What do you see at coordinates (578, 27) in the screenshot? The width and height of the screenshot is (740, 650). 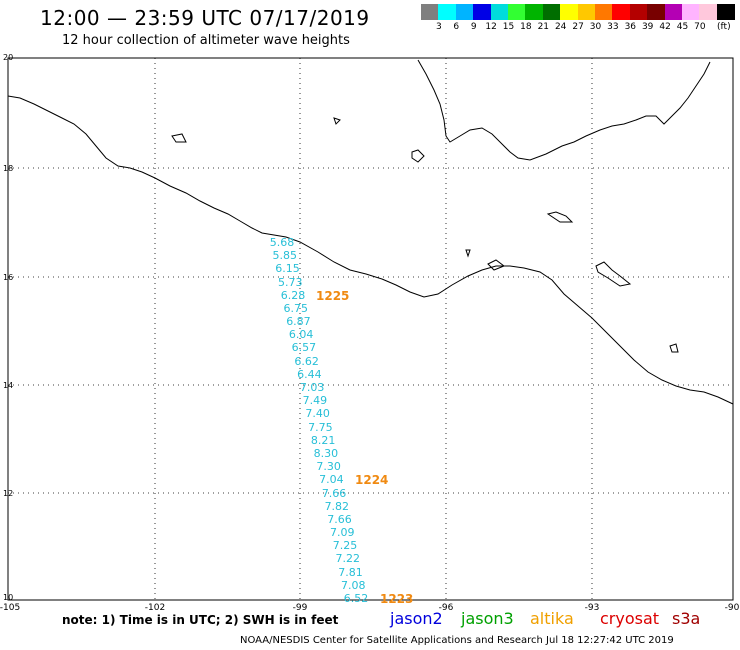 I see `scale-label: 27` at bounding box center [578, 27].